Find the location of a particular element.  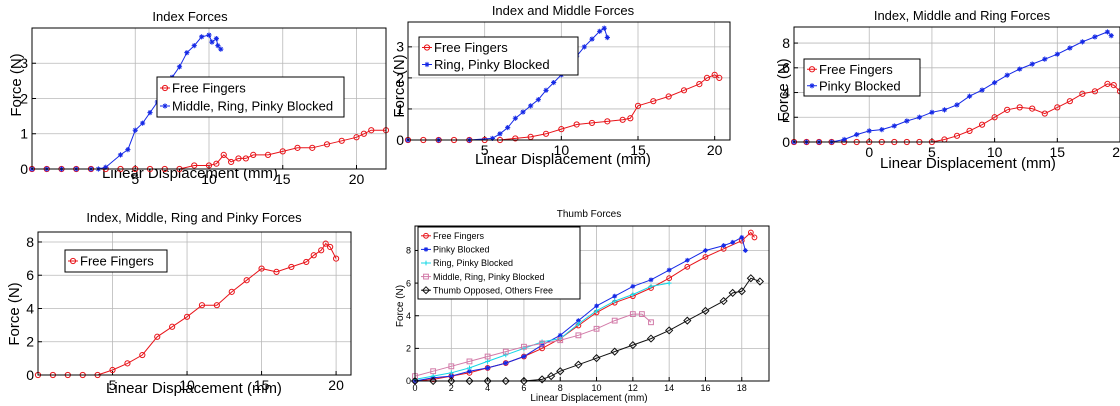

x-axis-label: Linear Displacement (mm) is located at coordinates (968, 163).